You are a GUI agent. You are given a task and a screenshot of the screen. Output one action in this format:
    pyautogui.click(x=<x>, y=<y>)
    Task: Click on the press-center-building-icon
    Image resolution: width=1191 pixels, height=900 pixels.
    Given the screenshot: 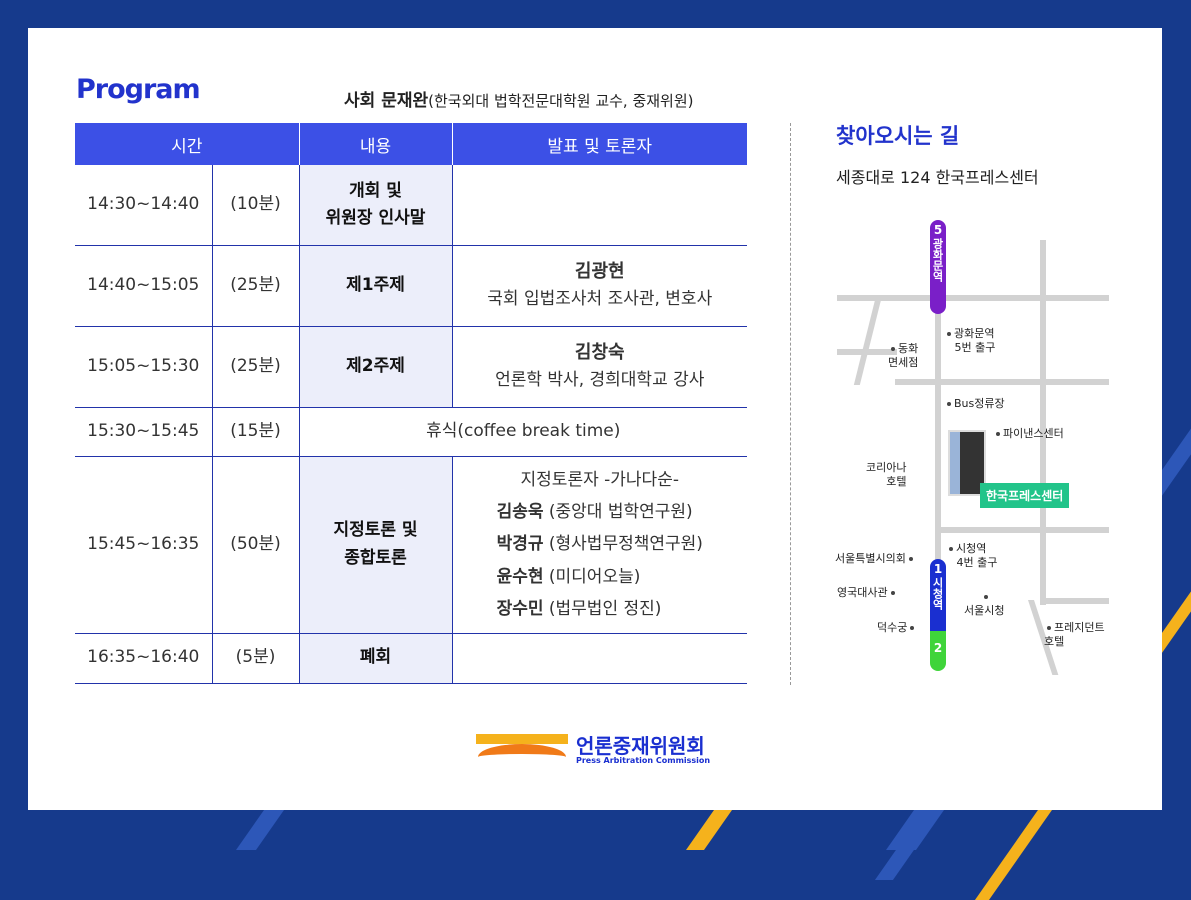 What is the action you would take?
    pyautogui.click(x=967, y=463)
    